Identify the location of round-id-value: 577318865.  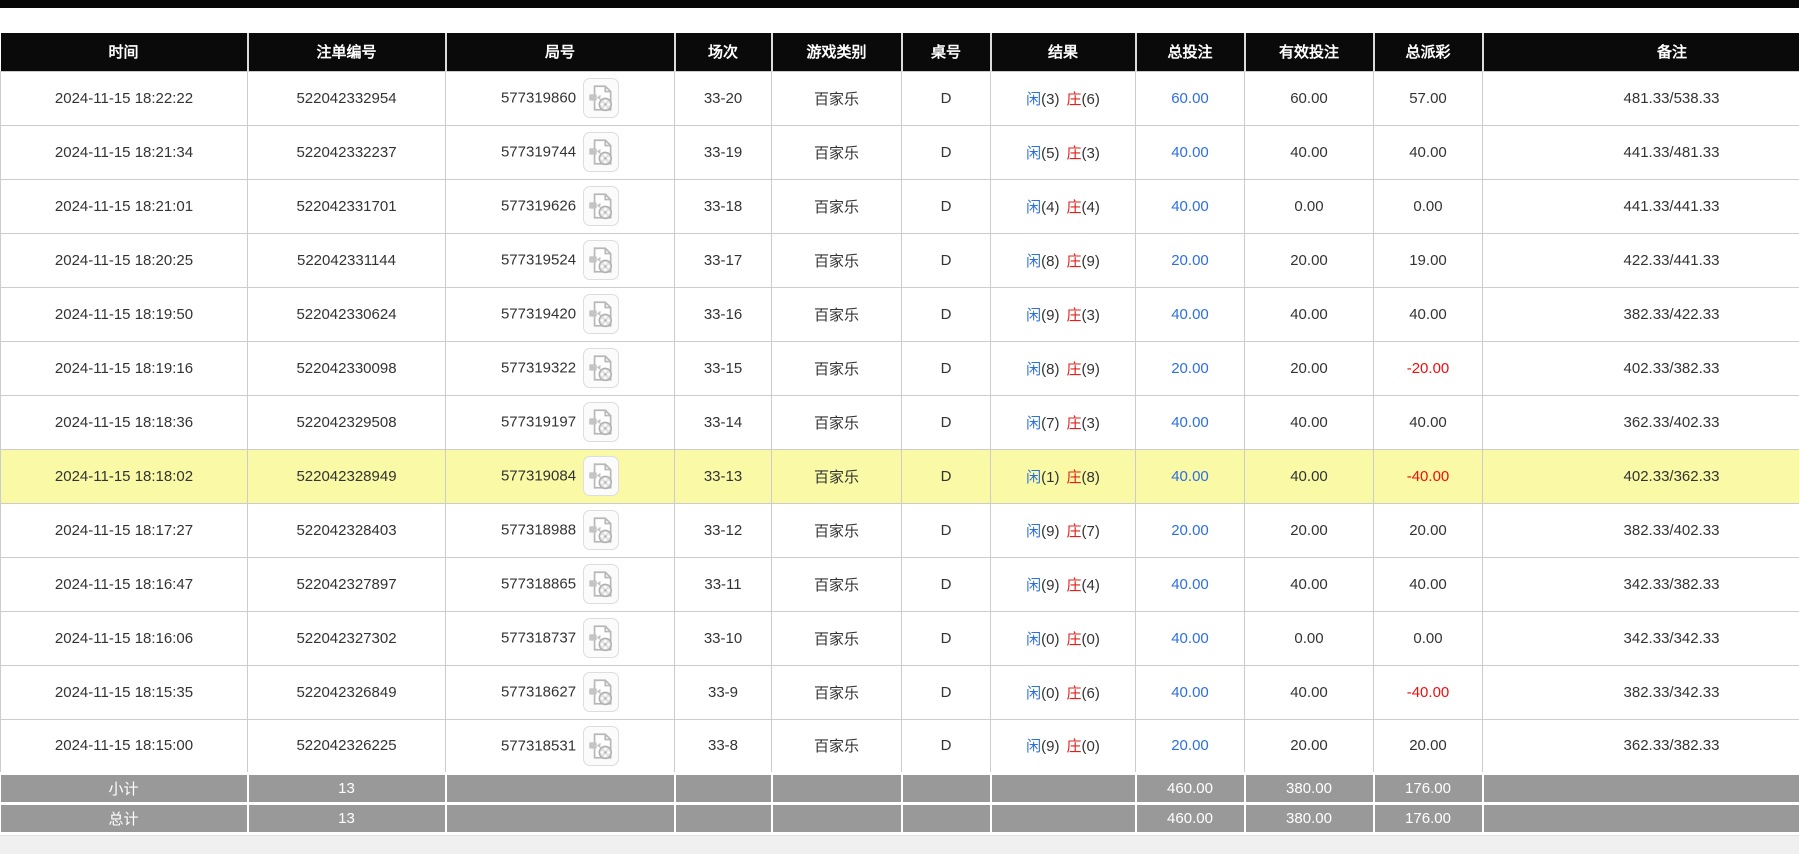
(538, 584).